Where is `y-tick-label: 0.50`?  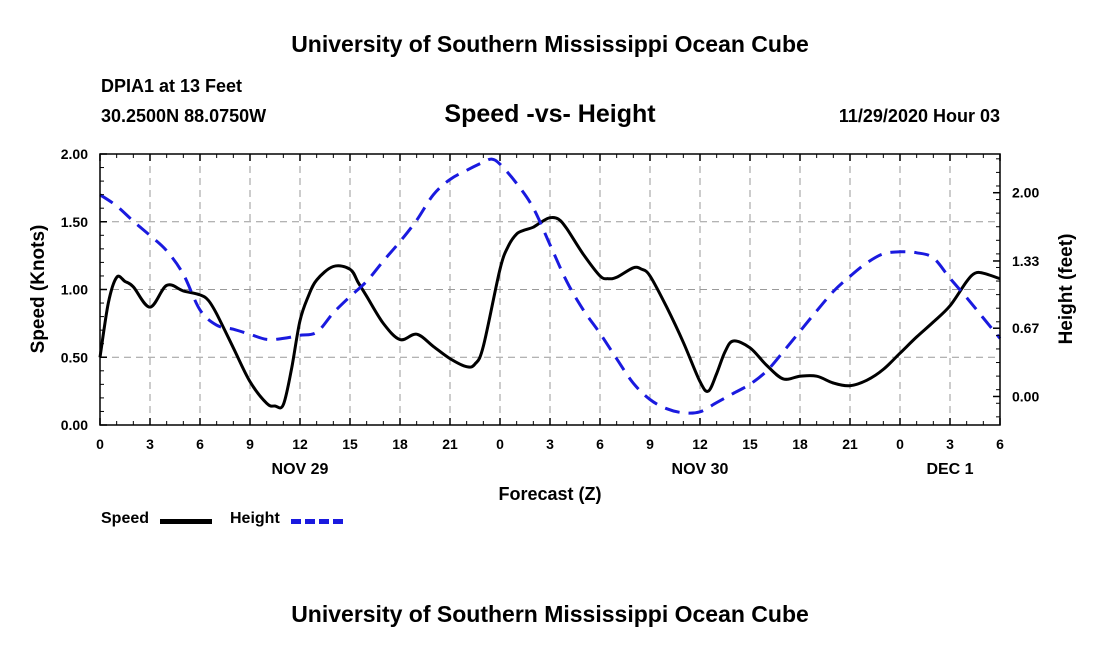
y-tick-label: 0.50 is located at coordinates (74, 357).